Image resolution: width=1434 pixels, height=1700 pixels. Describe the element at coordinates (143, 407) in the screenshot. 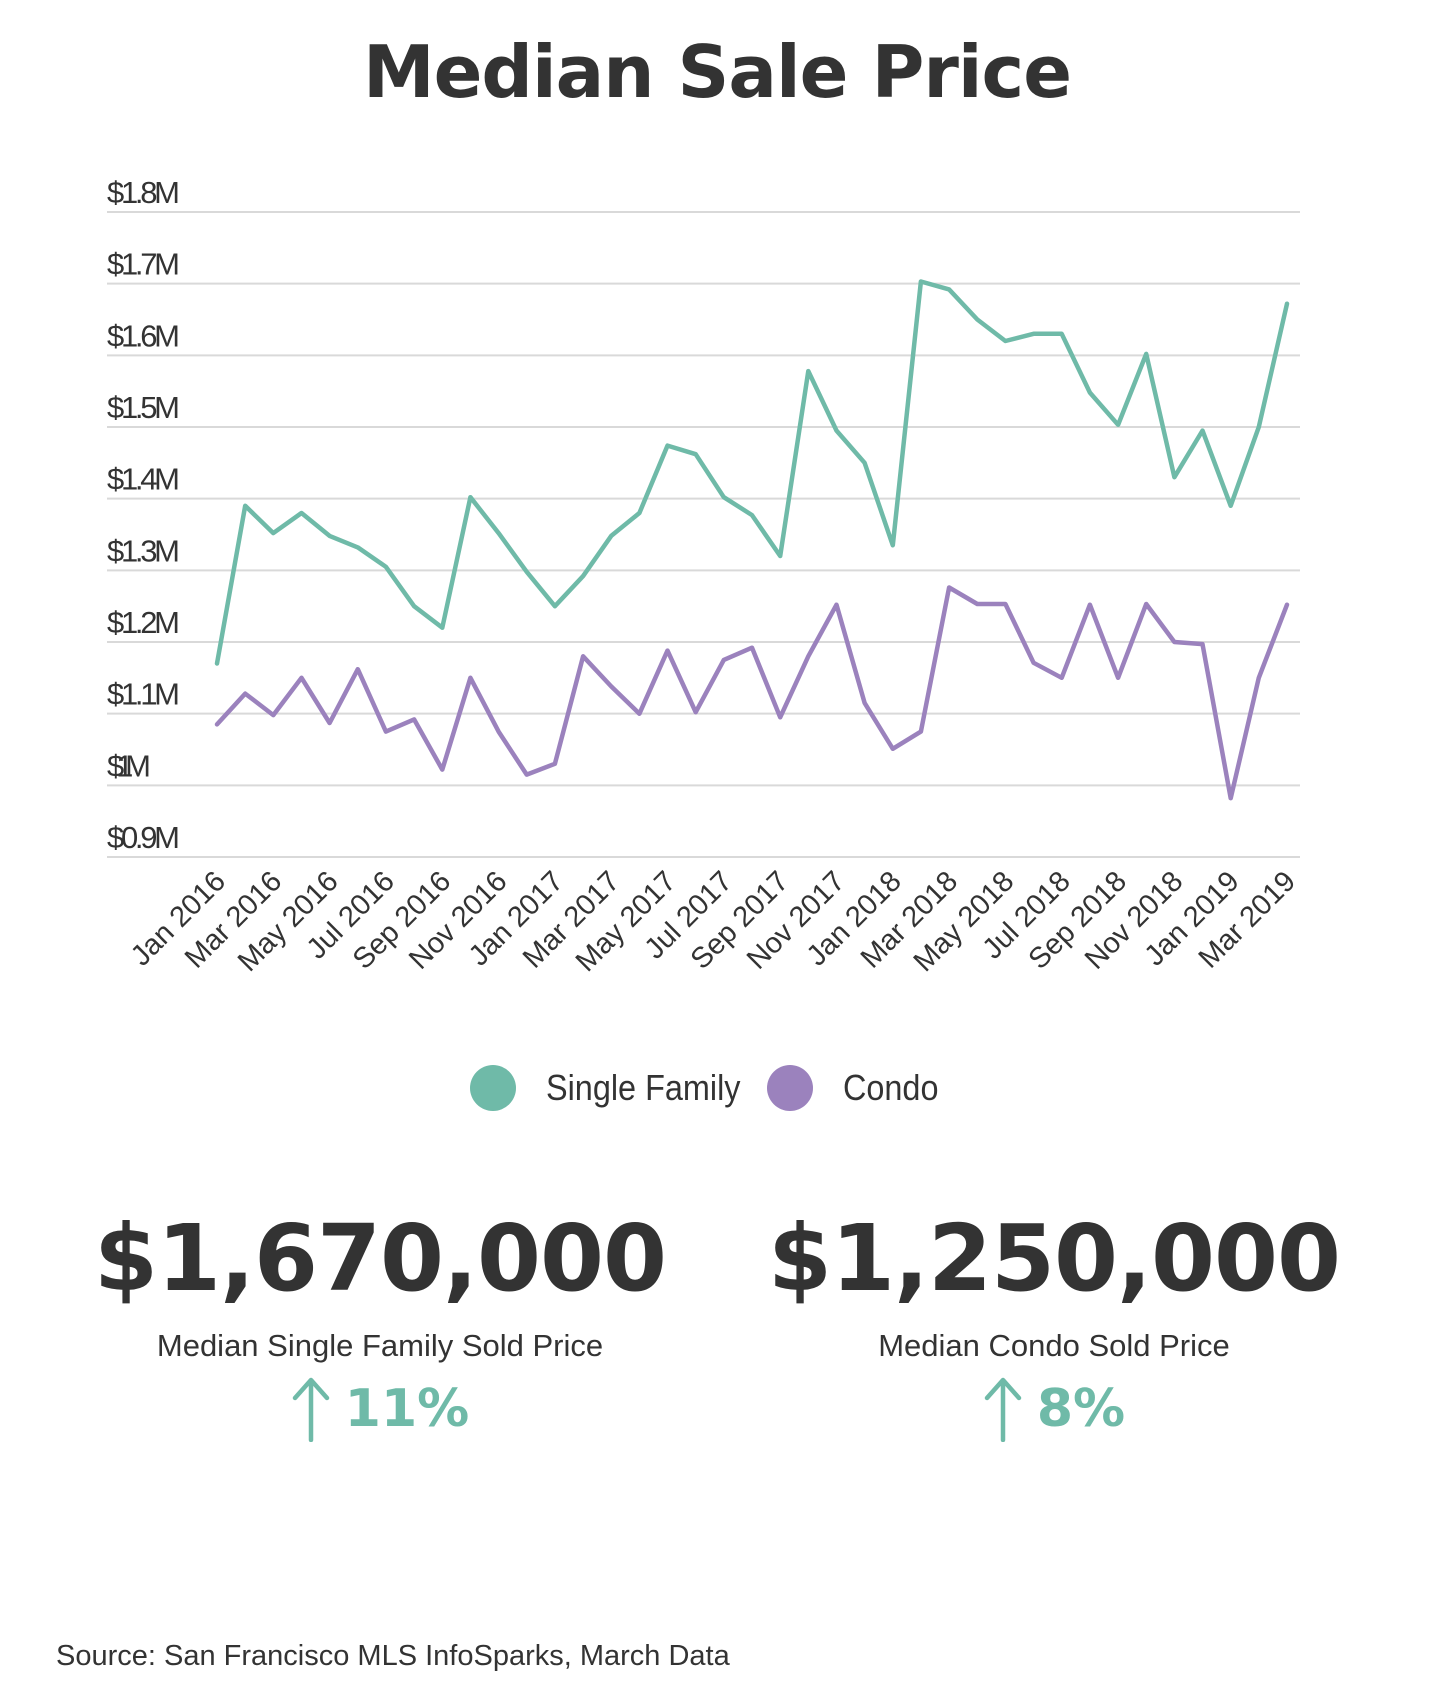

I see `y-tick-label: $1.5M` at that location.